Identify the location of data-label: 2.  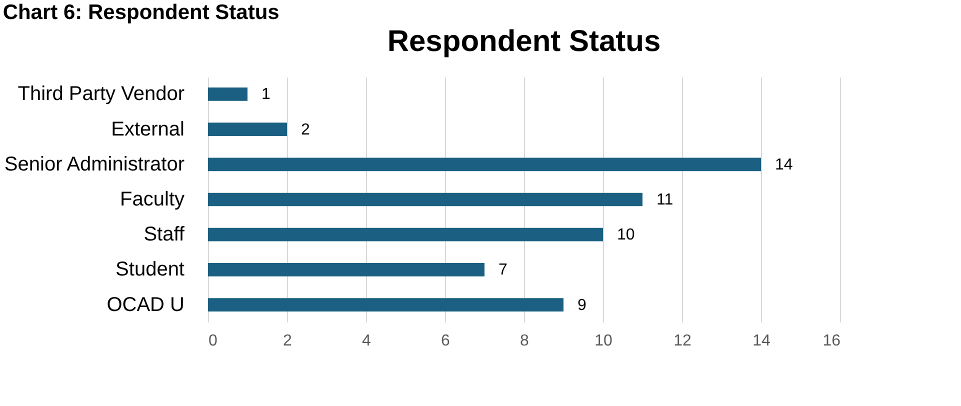
(305, 129).